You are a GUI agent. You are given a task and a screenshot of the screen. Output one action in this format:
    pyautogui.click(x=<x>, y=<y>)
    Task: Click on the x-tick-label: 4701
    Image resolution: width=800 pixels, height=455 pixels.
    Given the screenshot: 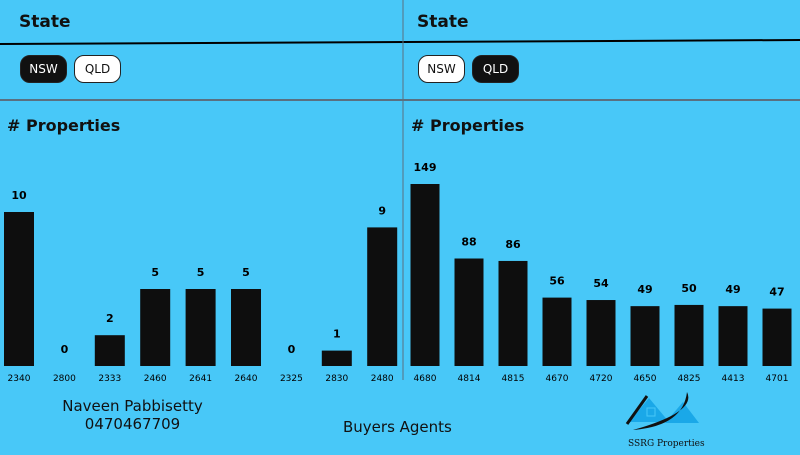 What is the action you would take?
    pyautogui.click(x=777, y=379)
    